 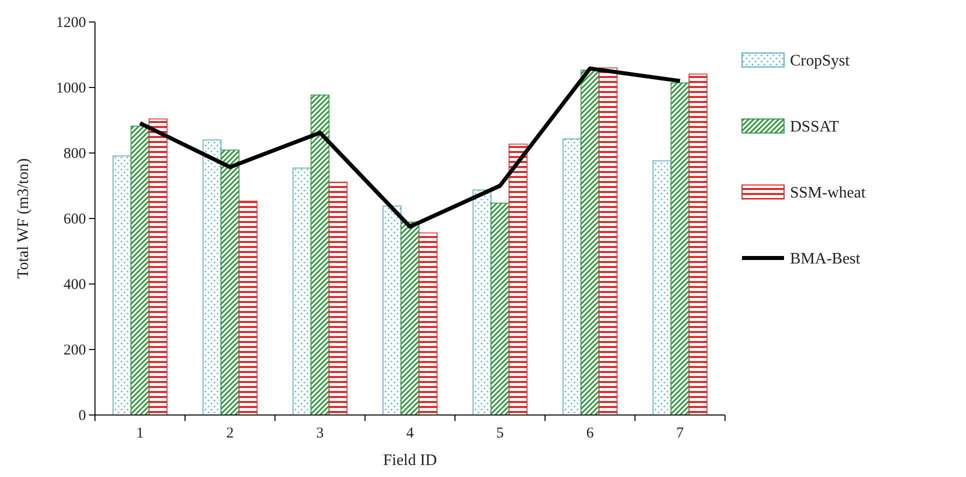 I want to click on legend-label: CropSyst, so click(x=820, y=61).